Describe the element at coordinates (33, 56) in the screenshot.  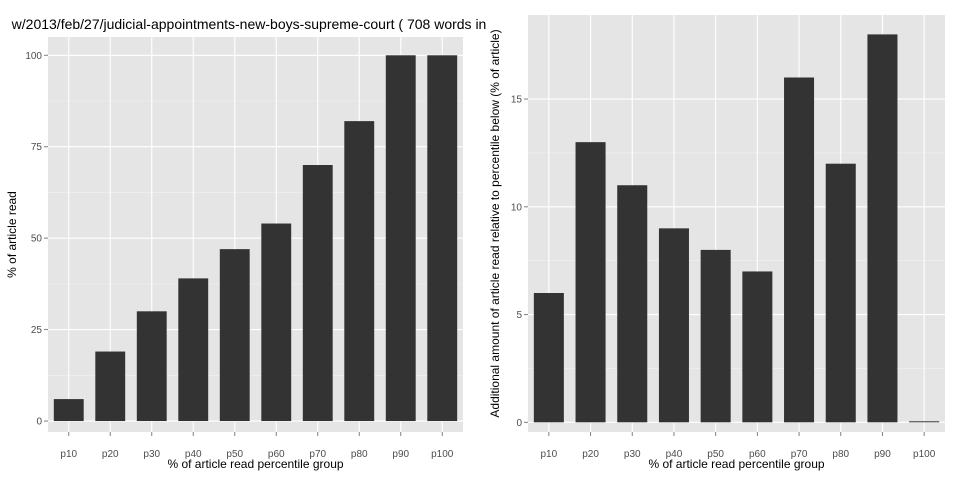
I see `y-tick-label: 100` at that location.